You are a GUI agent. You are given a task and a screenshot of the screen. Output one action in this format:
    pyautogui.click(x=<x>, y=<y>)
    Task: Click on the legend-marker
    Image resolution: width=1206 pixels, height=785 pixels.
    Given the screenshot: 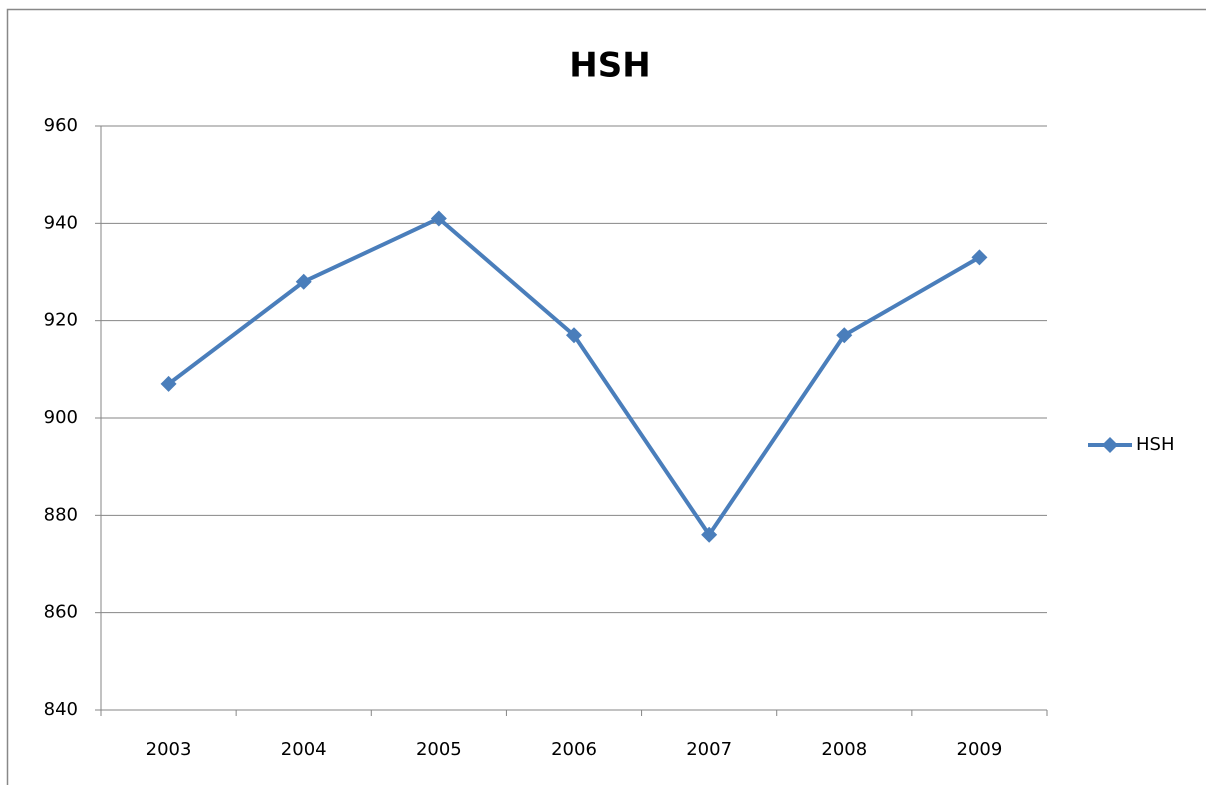 What is the action you would take?
    pyautogui.click(x=1110, y=445)
    